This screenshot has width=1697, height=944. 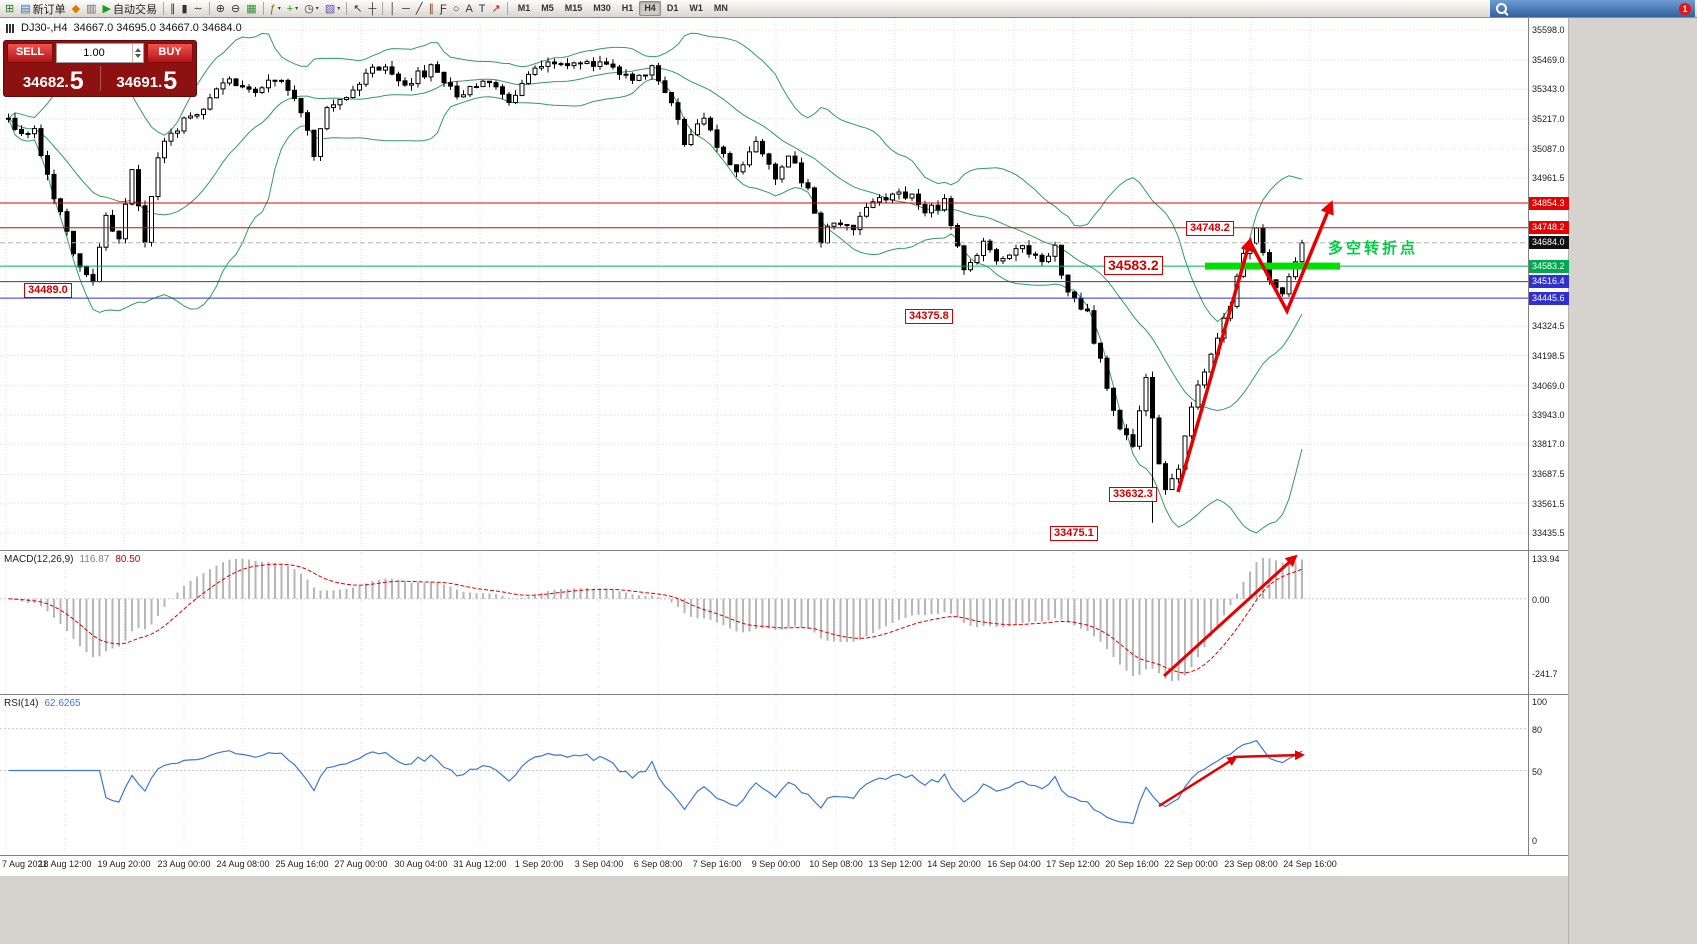 What do you see at coordinates (573, 8) in the screenshot?
I see `timeframe-m15-button: M15` at bounding box center [573, 8].